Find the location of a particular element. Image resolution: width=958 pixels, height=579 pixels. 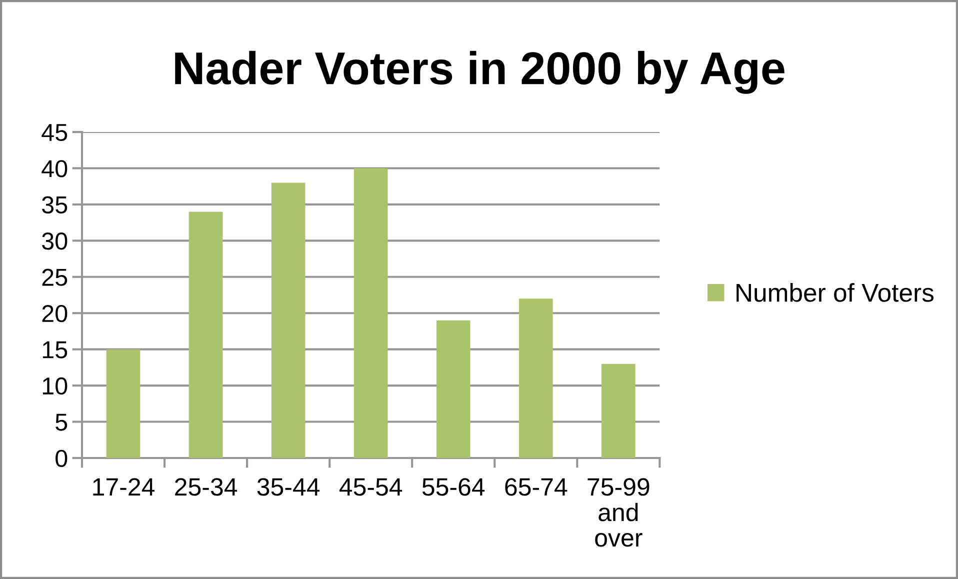

y-tick-label: 45 is located at coordinates (55, 133).